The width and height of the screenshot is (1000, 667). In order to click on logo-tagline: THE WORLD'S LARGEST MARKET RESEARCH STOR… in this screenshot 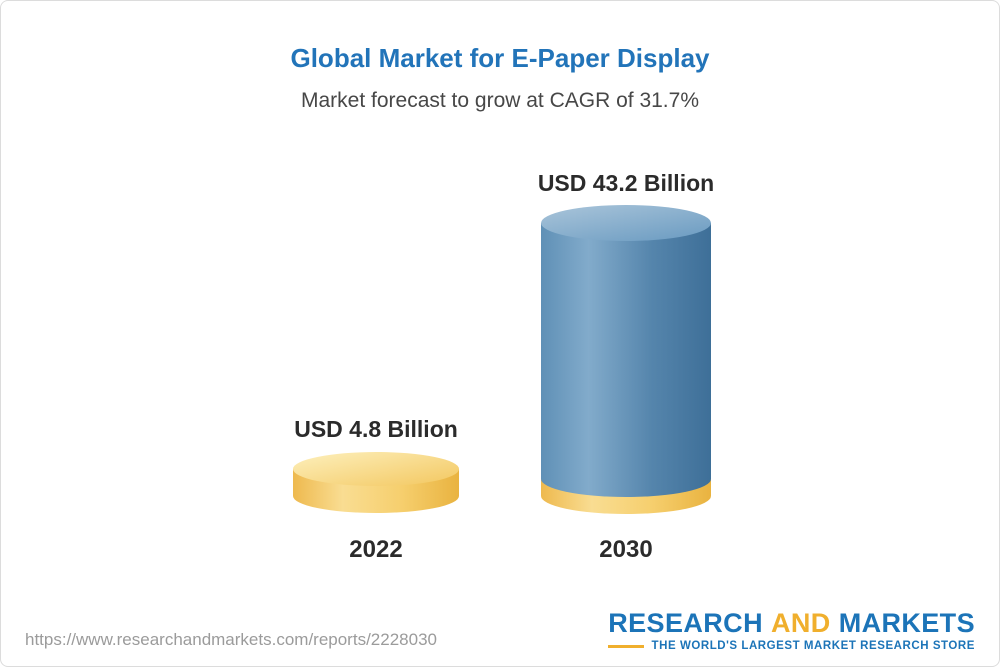, I will do `click(813, 646)`.